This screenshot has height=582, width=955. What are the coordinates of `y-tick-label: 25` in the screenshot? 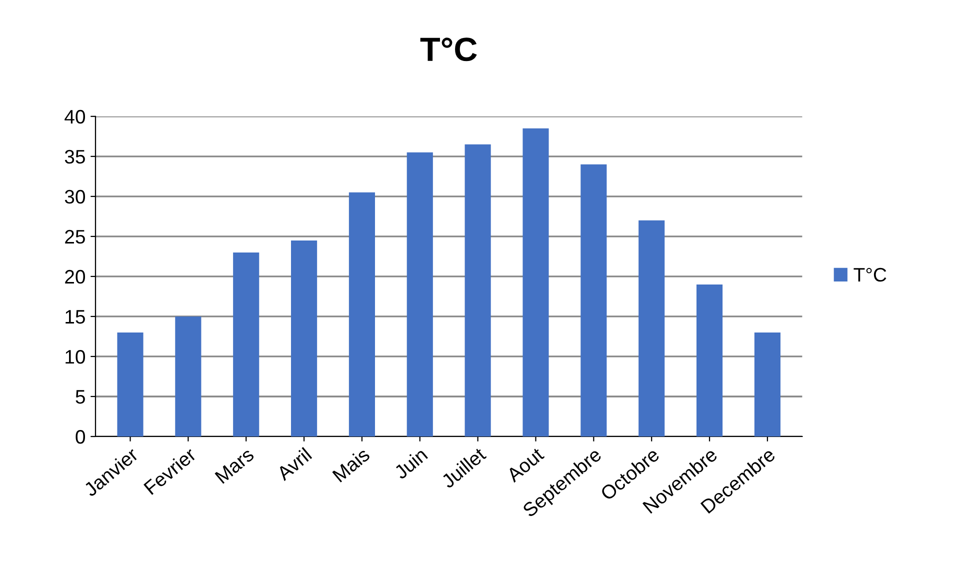 It's located at (75, 237).